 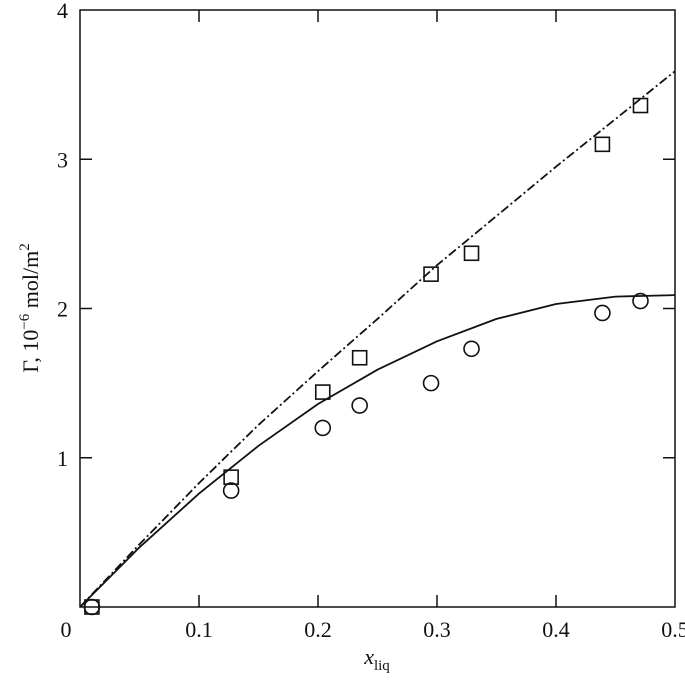 What do you see at coordinates (199, 629) in the screenshot?
I see `x-tick-label: 0.1` at bounding box center [199, 629].